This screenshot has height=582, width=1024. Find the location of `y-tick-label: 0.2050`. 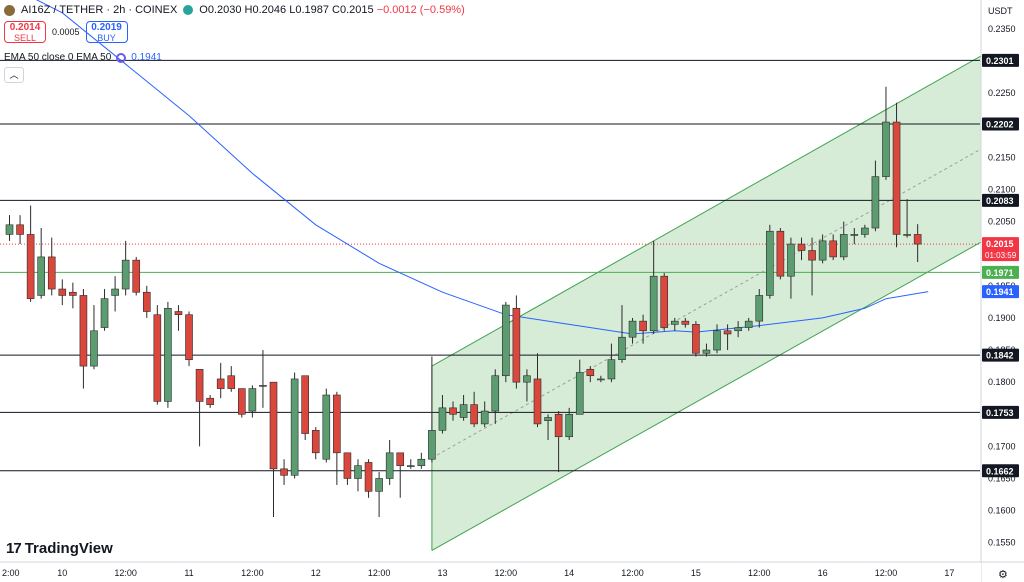

y-tick-label: 0.2050 is located at coordinates (1002, 222).